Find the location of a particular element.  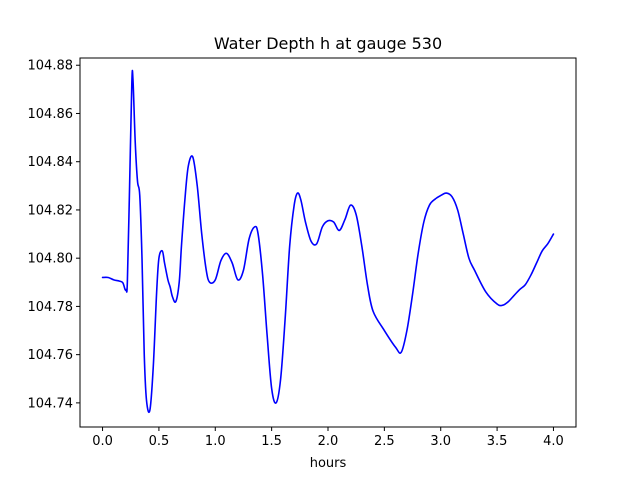

x-tick-label: 1.5 is located at coordinates (271, 441).